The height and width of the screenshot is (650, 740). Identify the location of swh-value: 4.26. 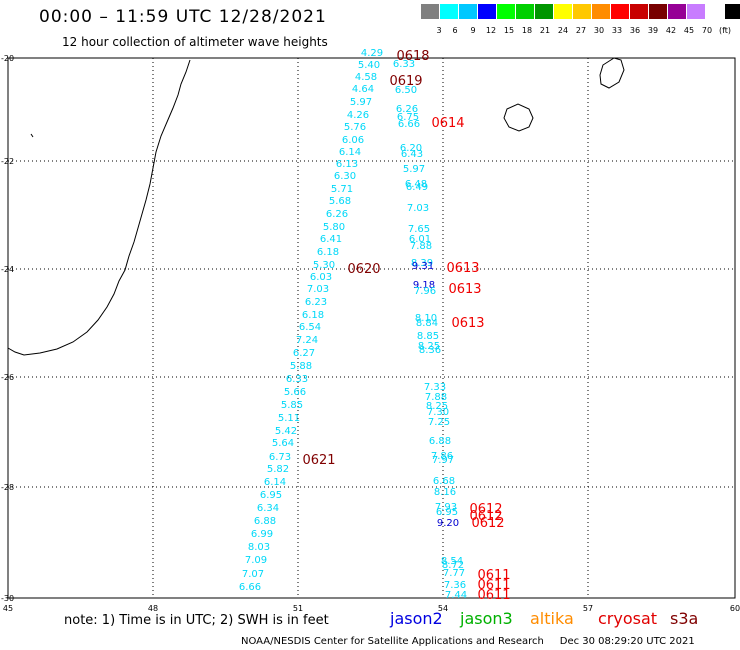
(358, 115).